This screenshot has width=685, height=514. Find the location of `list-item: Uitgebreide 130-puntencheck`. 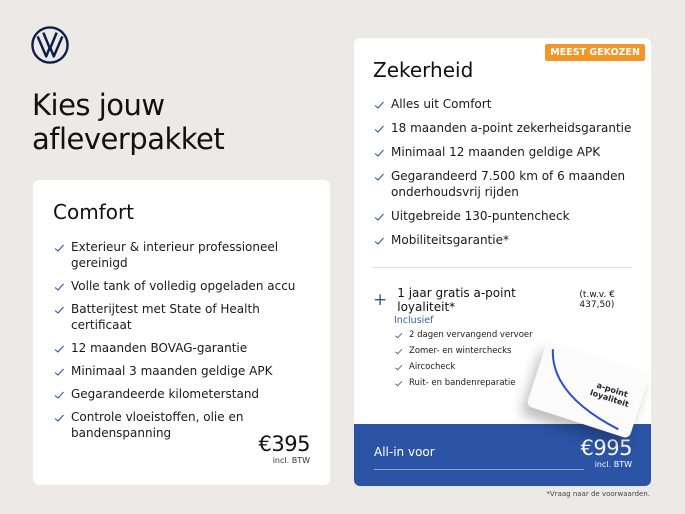

list-item: Uitgebreide 130-puntencheck is located at coordinates (503, 216).